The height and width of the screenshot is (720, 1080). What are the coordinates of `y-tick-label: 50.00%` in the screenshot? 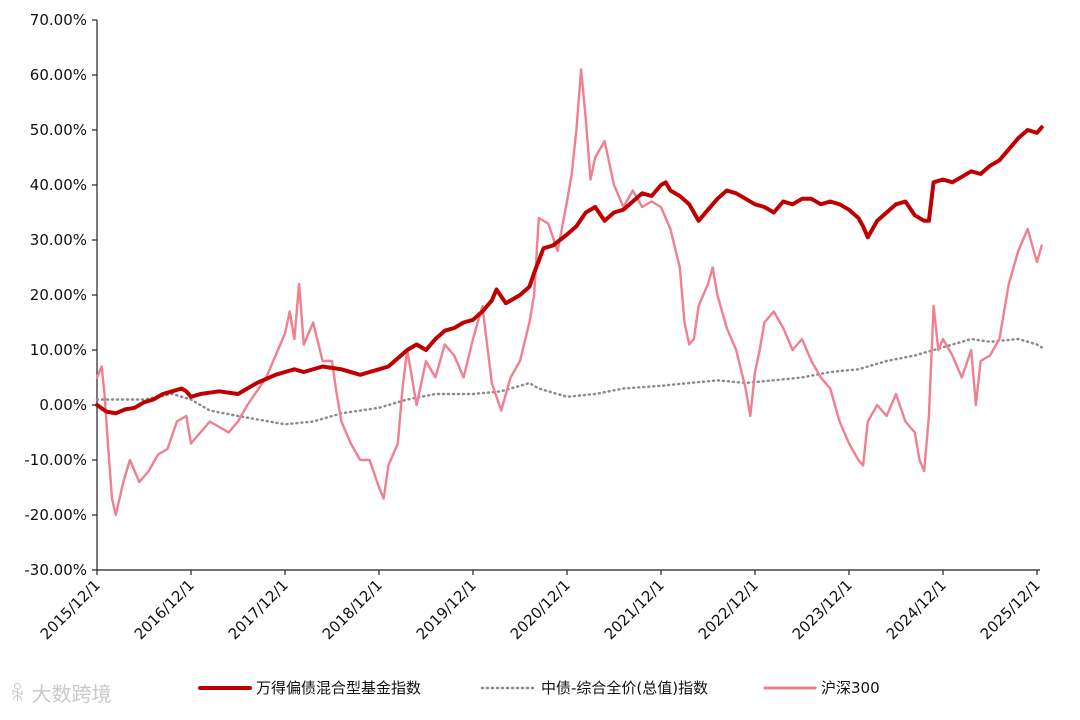 It's located at (58, 130).